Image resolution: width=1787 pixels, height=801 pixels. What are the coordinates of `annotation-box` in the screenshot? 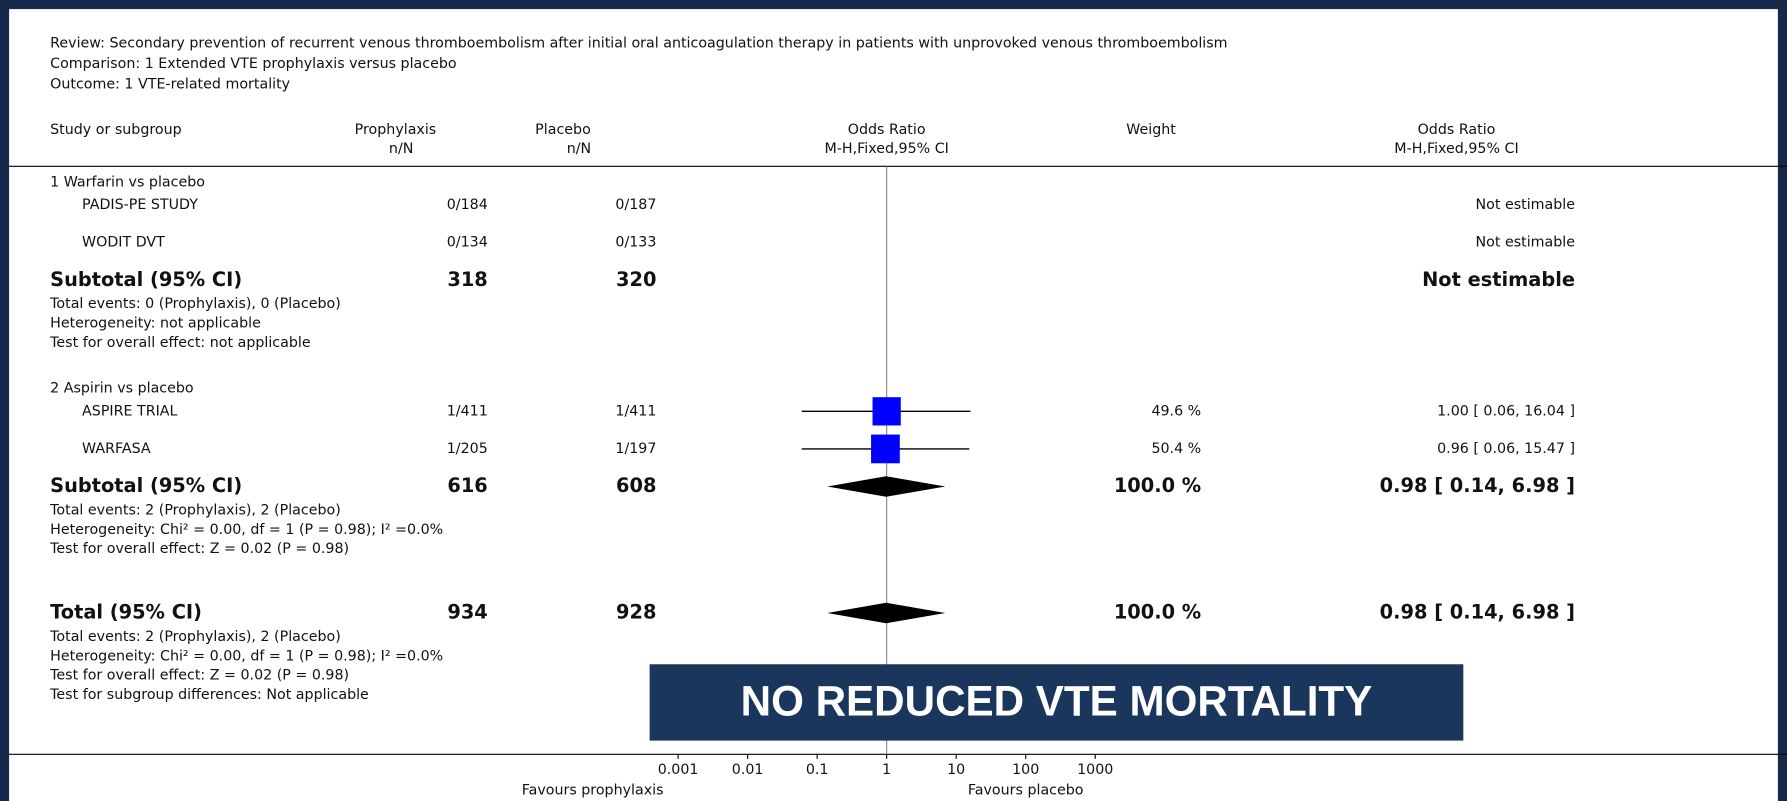 It's located at (1056, 702).